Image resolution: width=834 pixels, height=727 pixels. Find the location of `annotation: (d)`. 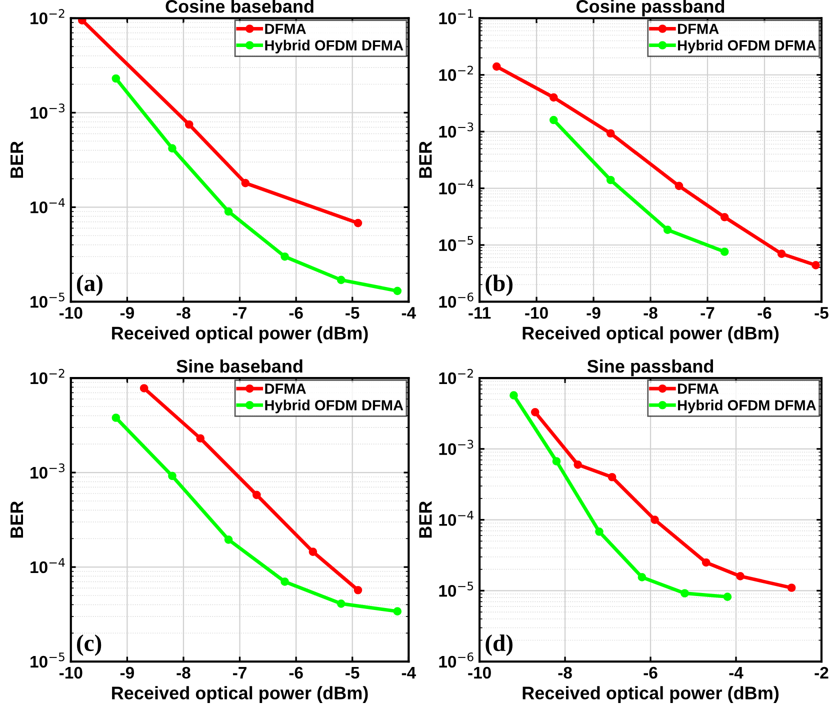

annotation: (d) is located at coordinates (499, 645).